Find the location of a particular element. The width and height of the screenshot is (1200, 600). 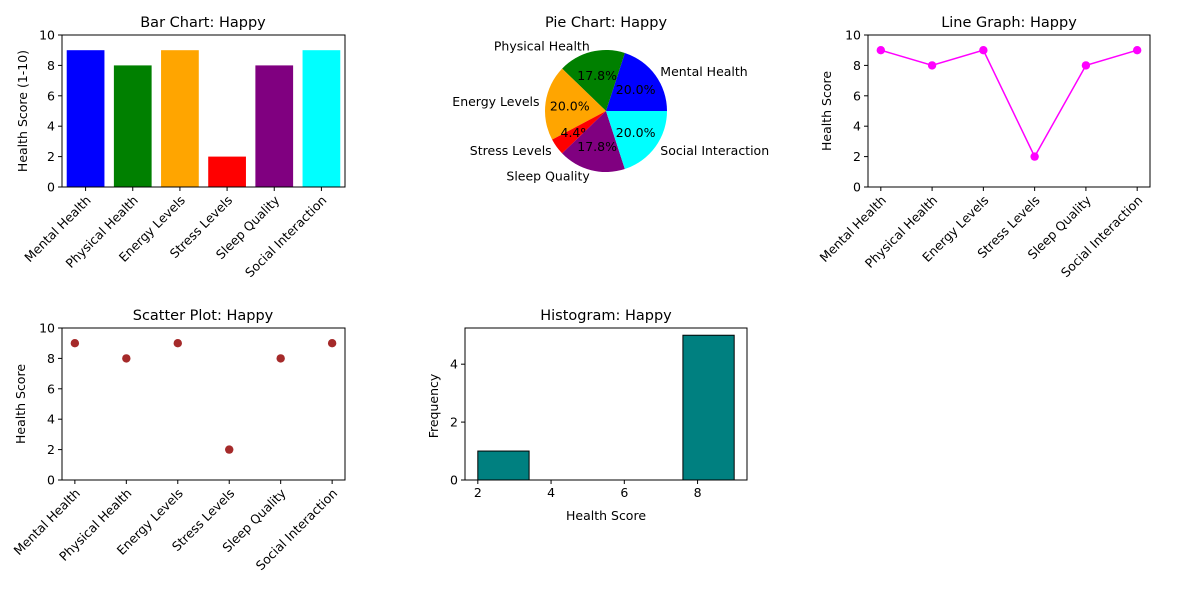

histogram-xtick-label: 6 is located at coordinates (624, 492).